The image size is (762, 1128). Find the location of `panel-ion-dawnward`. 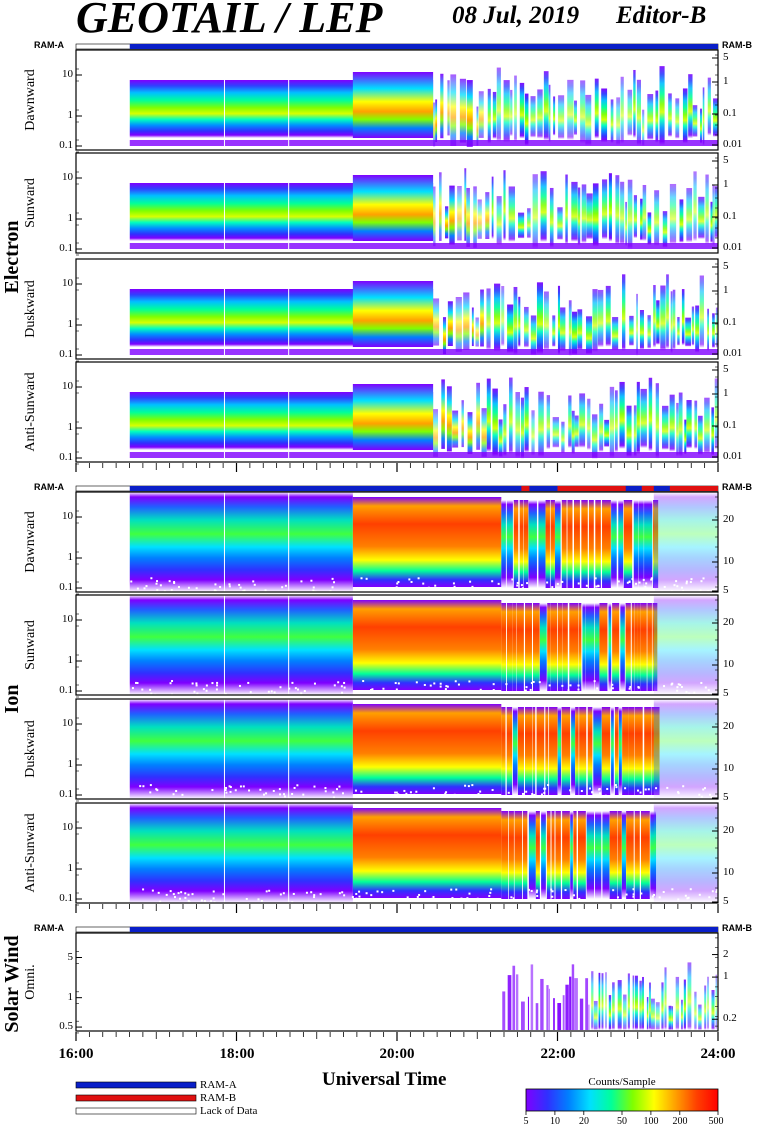

panel-ion-dawnward is located at coordinates (397, 543).